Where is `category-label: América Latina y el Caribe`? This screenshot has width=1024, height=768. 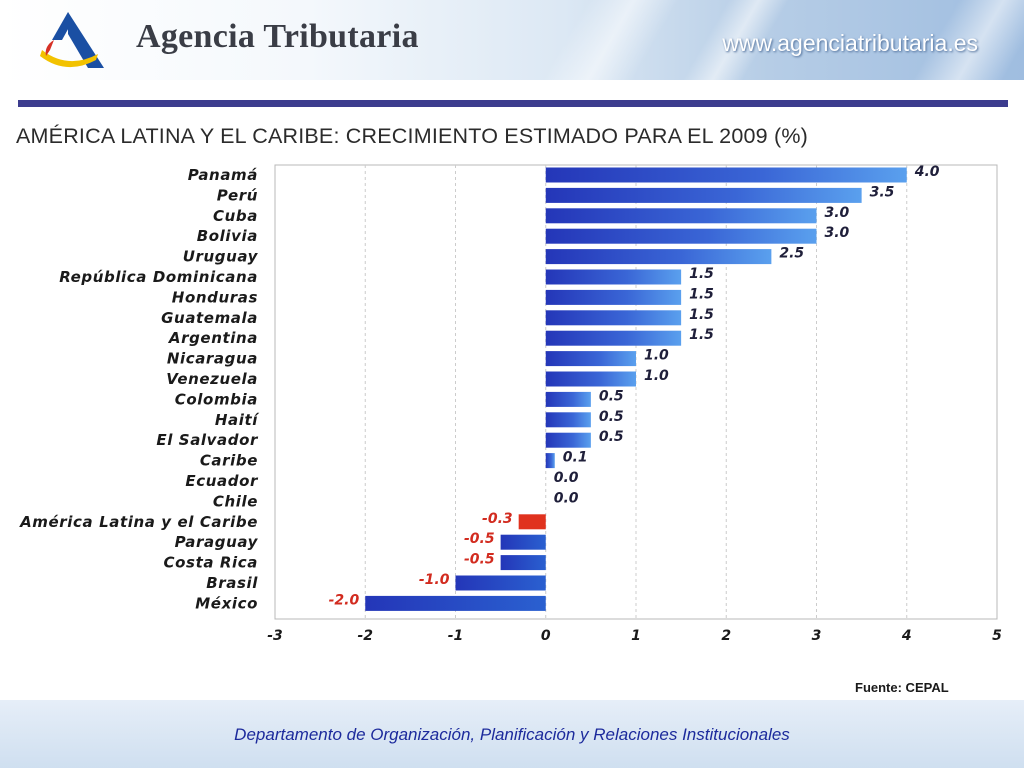 category-label: América Latina y el Caribe is located at coordinates (138, 522).